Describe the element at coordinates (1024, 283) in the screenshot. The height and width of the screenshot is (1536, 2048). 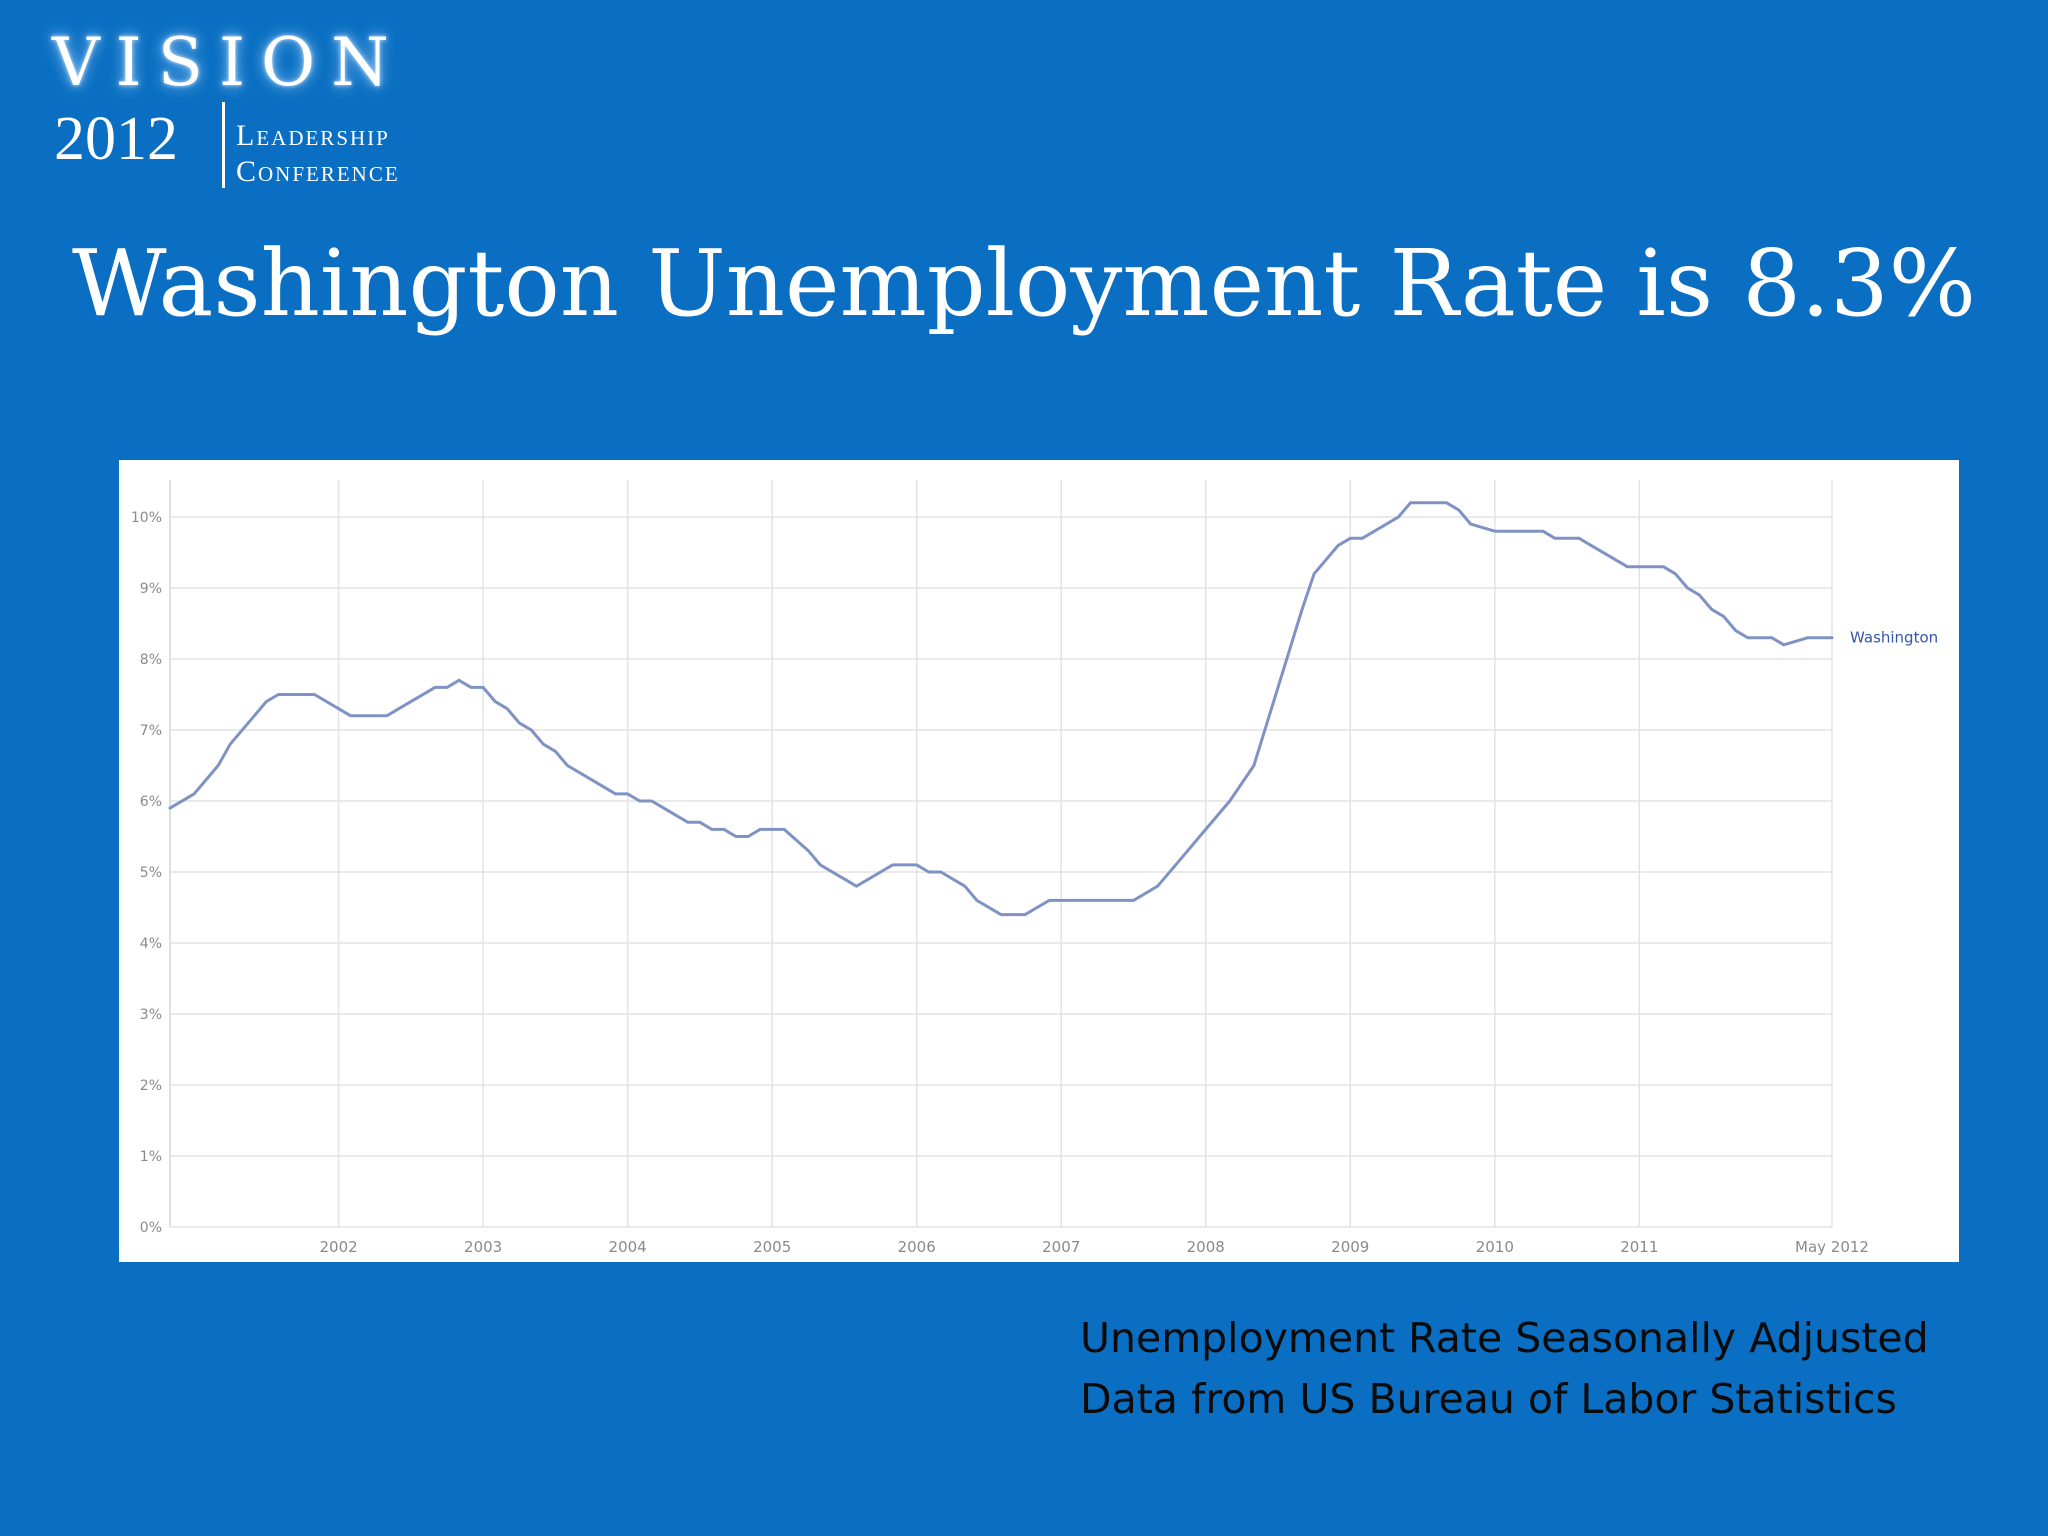
I see `slide-title: Washington Unemployment Rate is 8.3%` at that location.